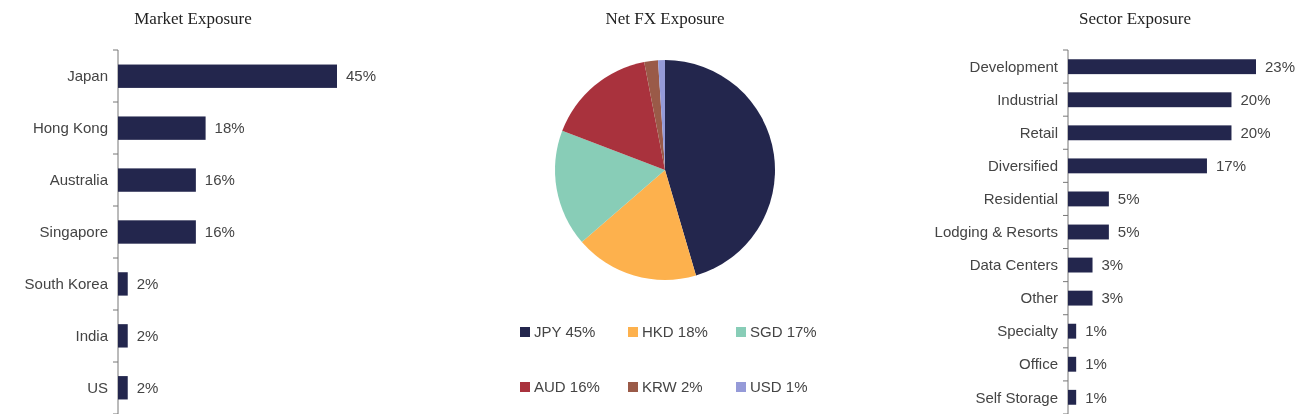  Describe the element at coordinates (567, 387) in the screenshot. I see `legend-label: AUD 16%` at that location.